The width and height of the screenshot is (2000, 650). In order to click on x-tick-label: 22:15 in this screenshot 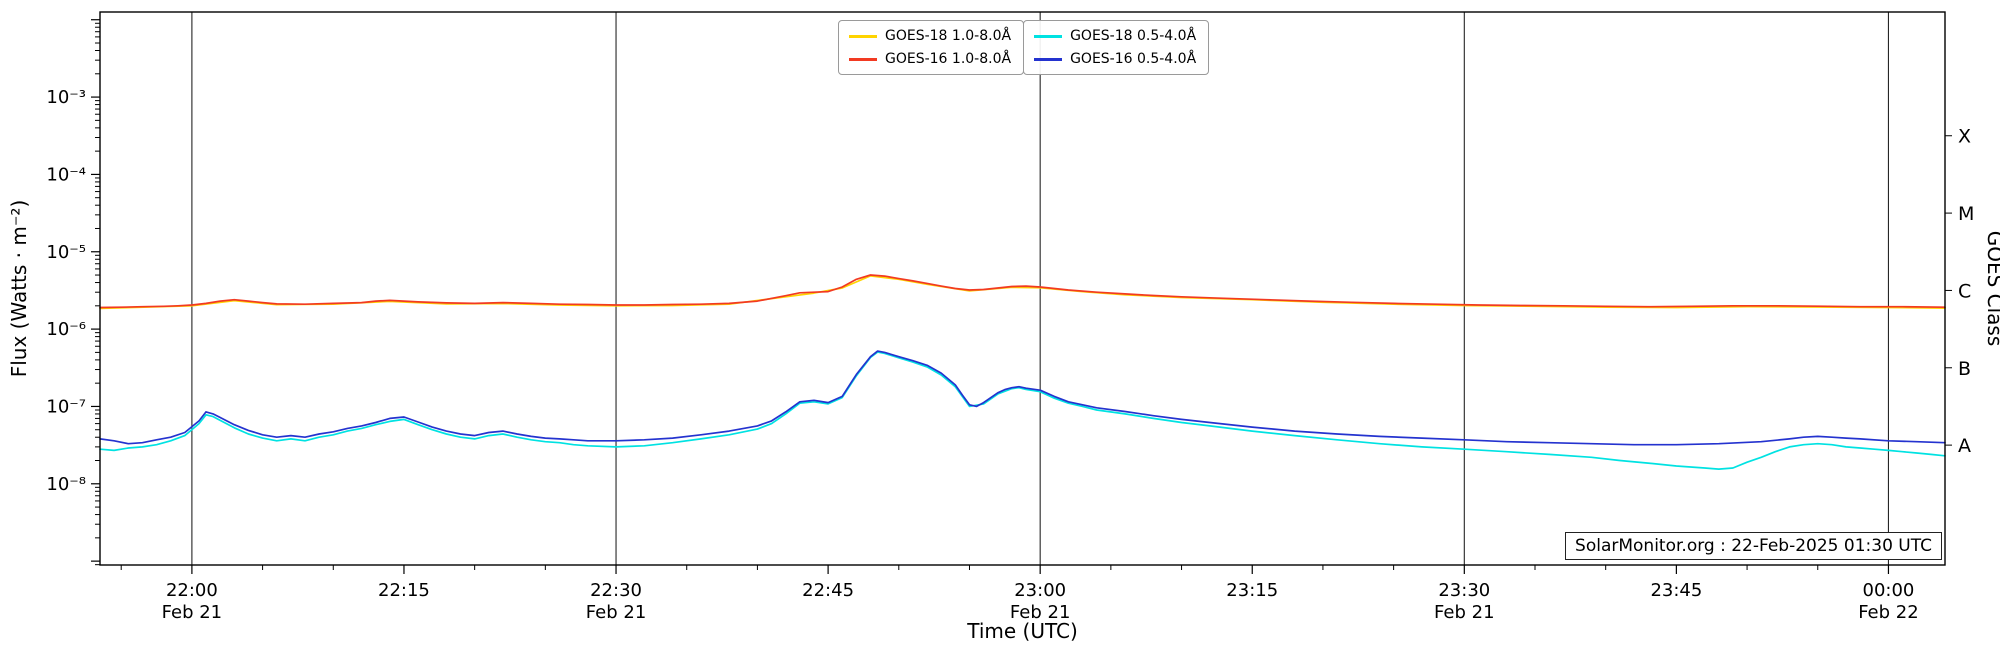, I will do `click(404, 590)`.